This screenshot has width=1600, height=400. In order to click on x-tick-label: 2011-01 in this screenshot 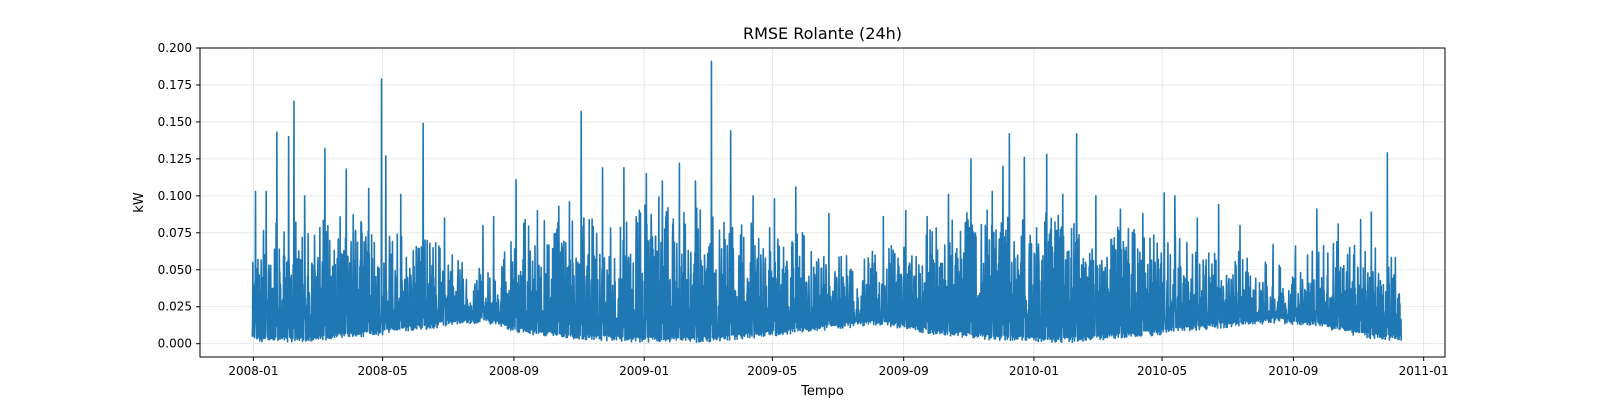, I will do `click(1424, 371)`.